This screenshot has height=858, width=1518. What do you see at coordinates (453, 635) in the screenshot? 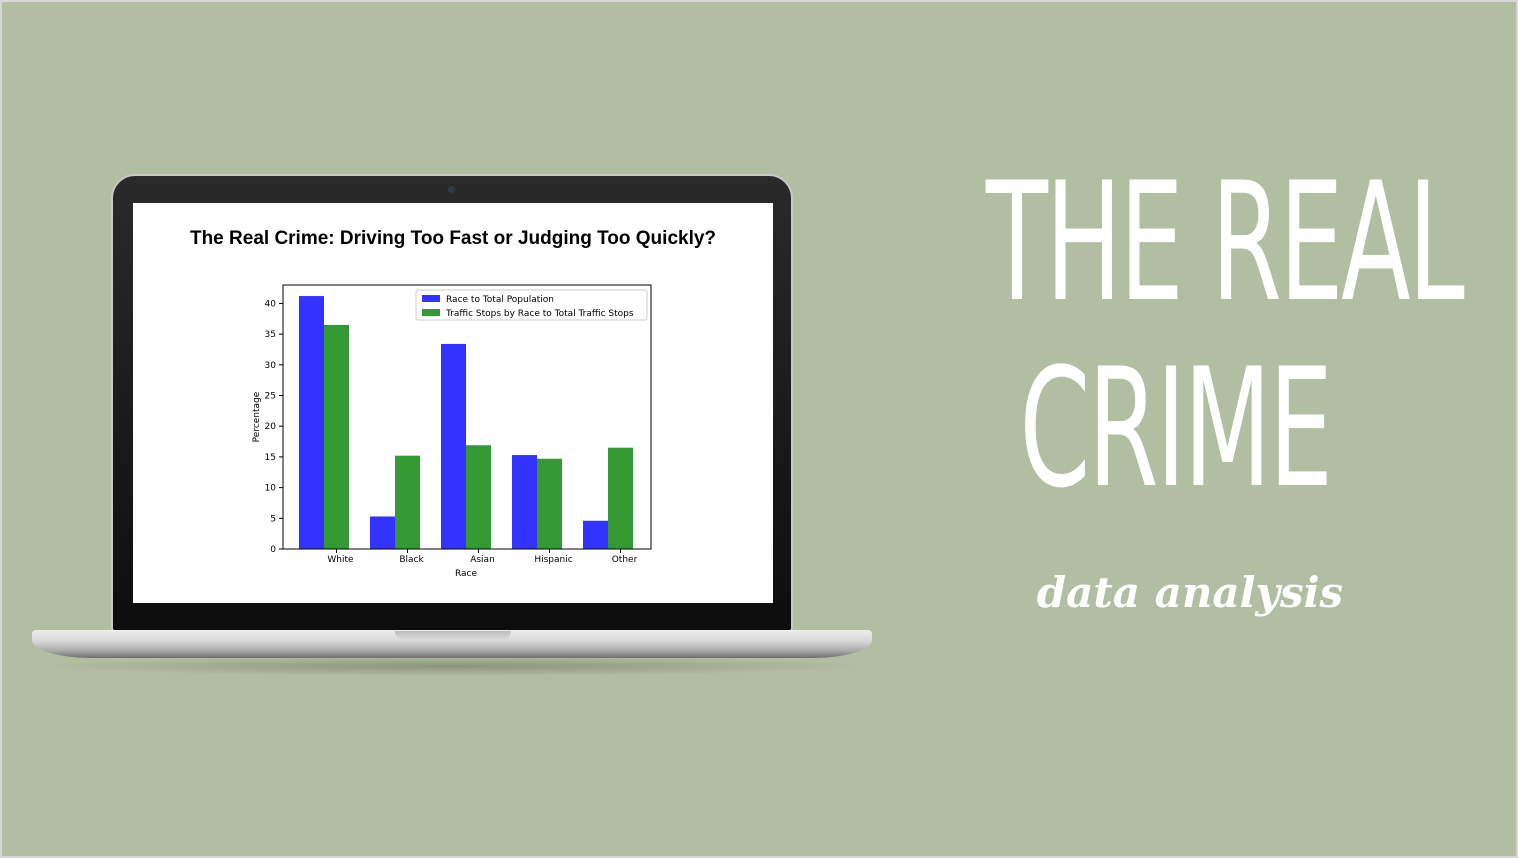
I see `laptop-notch` at bounding box center [453, 635].